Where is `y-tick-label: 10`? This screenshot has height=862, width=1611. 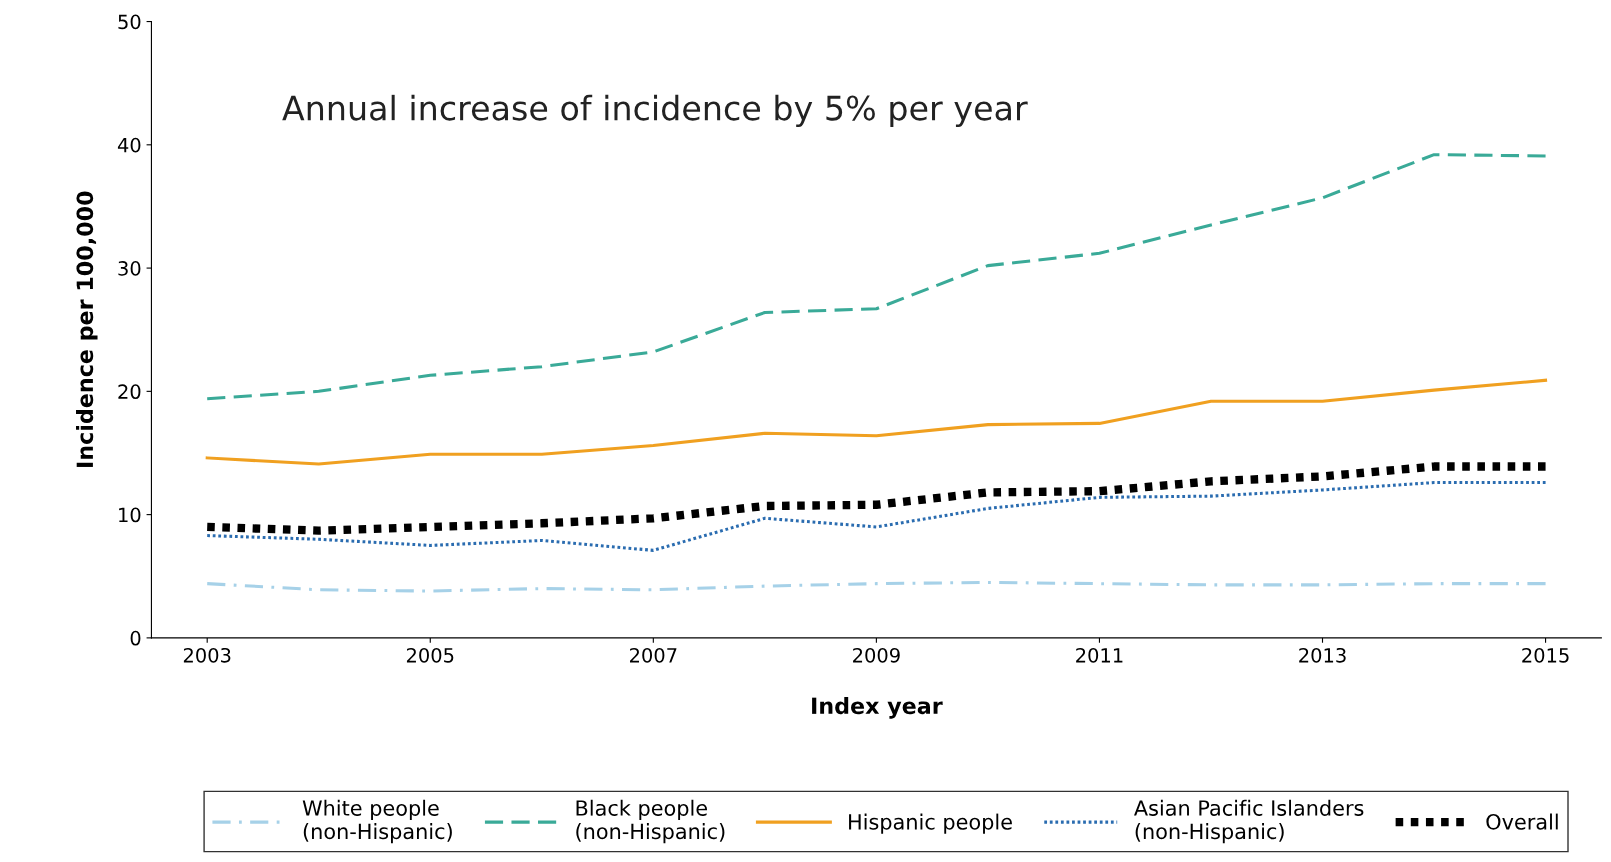
y-tick-label: 10 is located at coordinates (130, 515).